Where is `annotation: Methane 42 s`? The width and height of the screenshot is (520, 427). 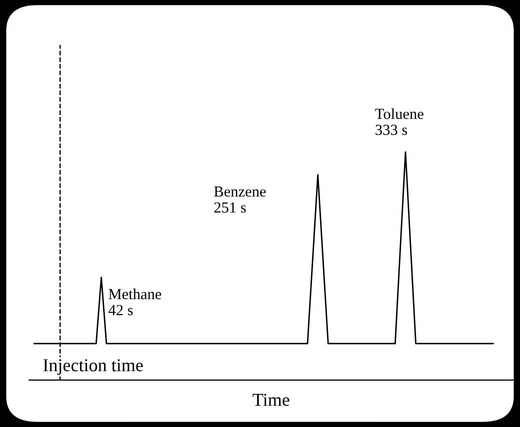
annotation: Methane 42 s is located at coordinates (135, 302).